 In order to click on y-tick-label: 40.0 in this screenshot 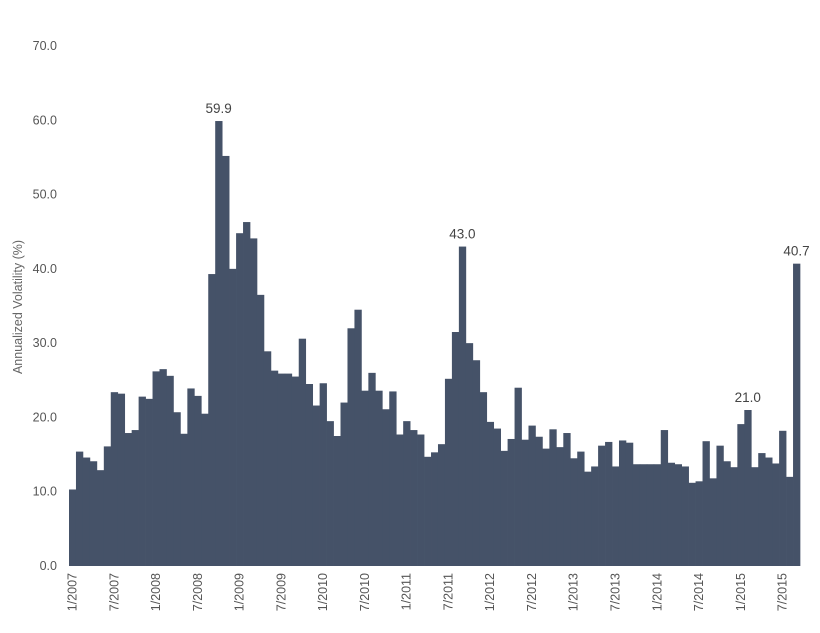, I will do `click(45, 269)`.